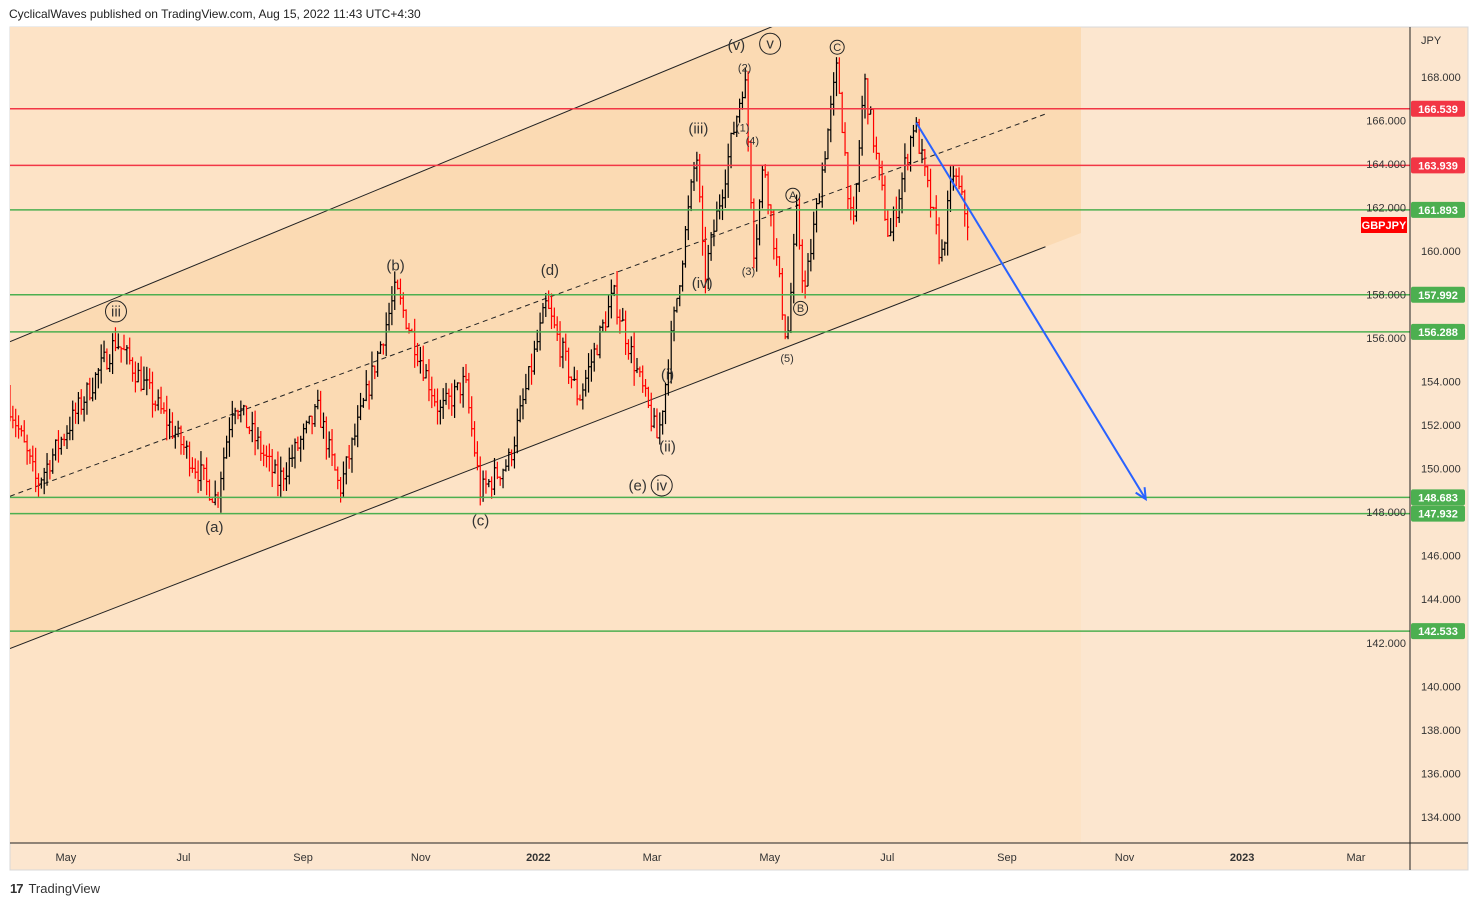 Image resolution: width=1478 pixels, height=907 pixels. I want to click on wave-label: (1), so click(742, 128).